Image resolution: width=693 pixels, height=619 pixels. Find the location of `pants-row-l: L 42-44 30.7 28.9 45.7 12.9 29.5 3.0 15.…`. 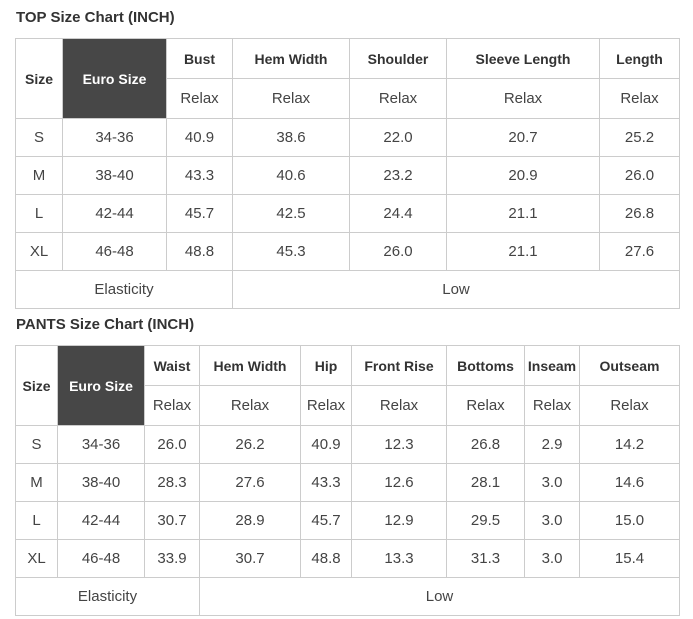

pants-row-l: L 42-44 30.7 28.9 45.7 12.9 29.5 3.0 15.… is located at coordinates (347, 520).